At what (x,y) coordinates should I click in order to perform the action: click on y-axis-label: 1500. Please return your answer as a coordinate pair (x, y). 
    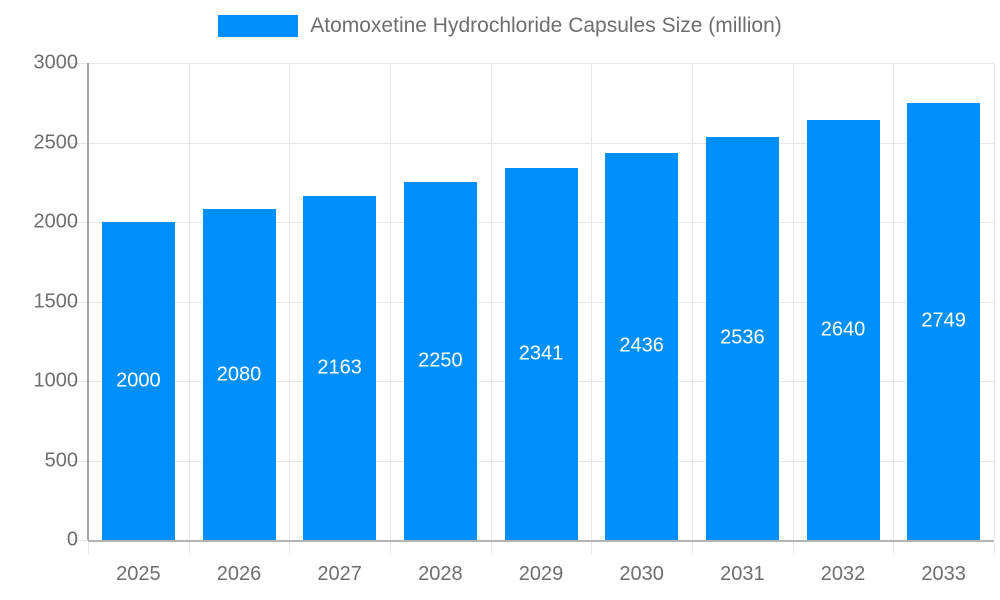
    Looking at the image, I should click on (56, 301).